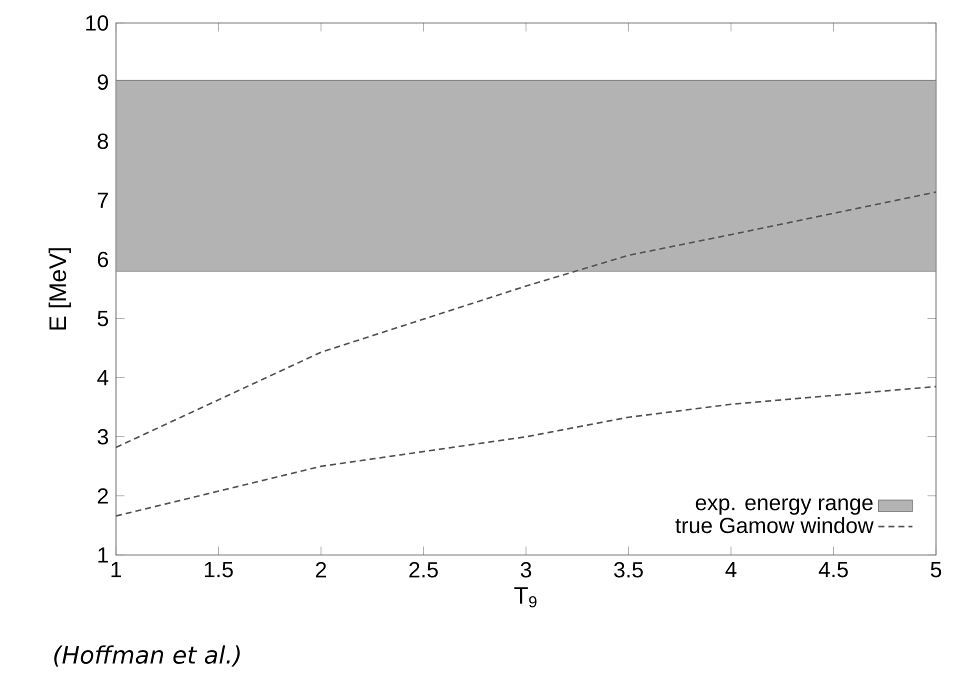  I want to click on y-tick-label: 8, so click(103, 141).